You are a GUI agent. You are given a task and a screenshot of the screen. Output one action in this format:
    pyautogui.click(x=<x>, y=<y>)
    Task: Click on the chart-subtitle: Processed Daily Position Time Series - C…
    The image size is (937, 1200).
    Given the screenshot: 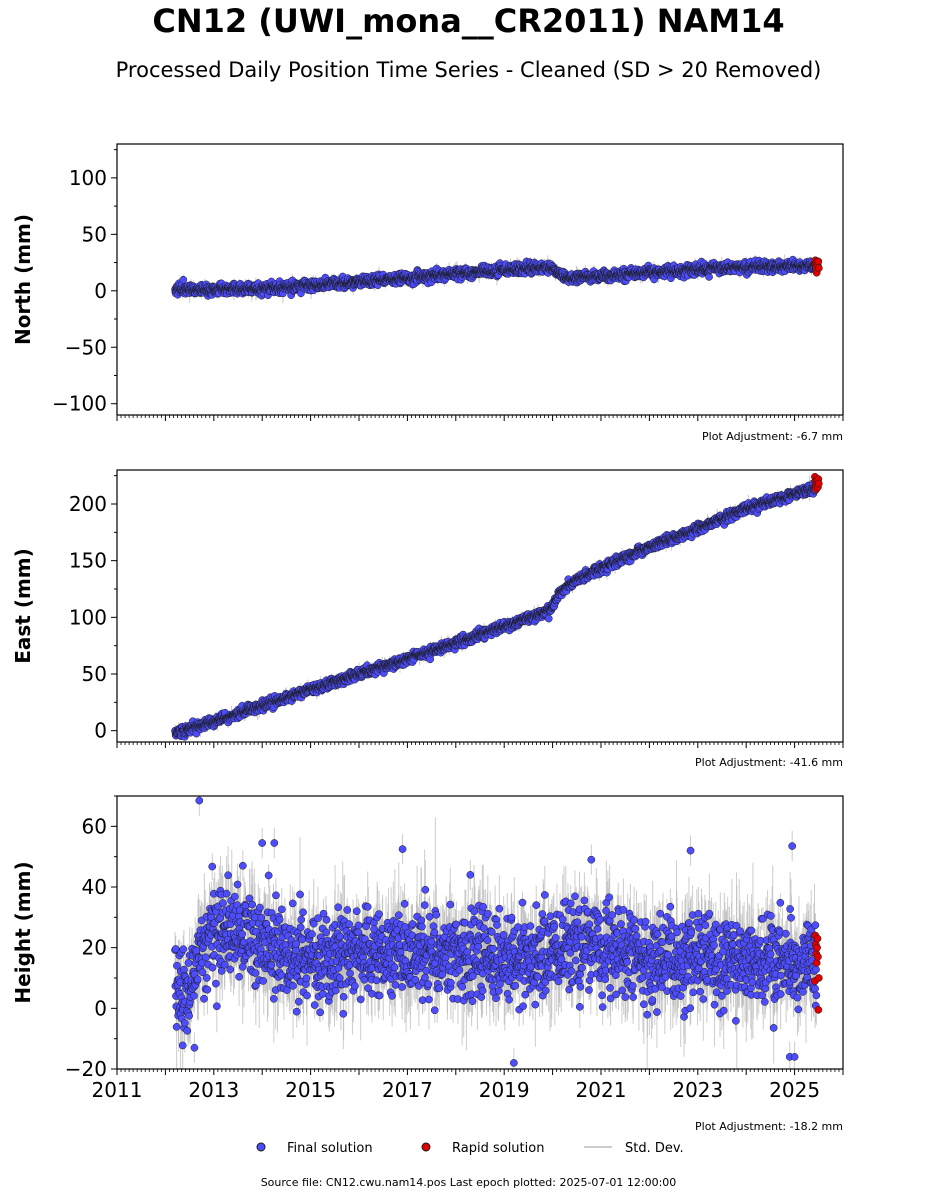 What is the action you would take?
    pyautogui.click(x=468, y=70)
    